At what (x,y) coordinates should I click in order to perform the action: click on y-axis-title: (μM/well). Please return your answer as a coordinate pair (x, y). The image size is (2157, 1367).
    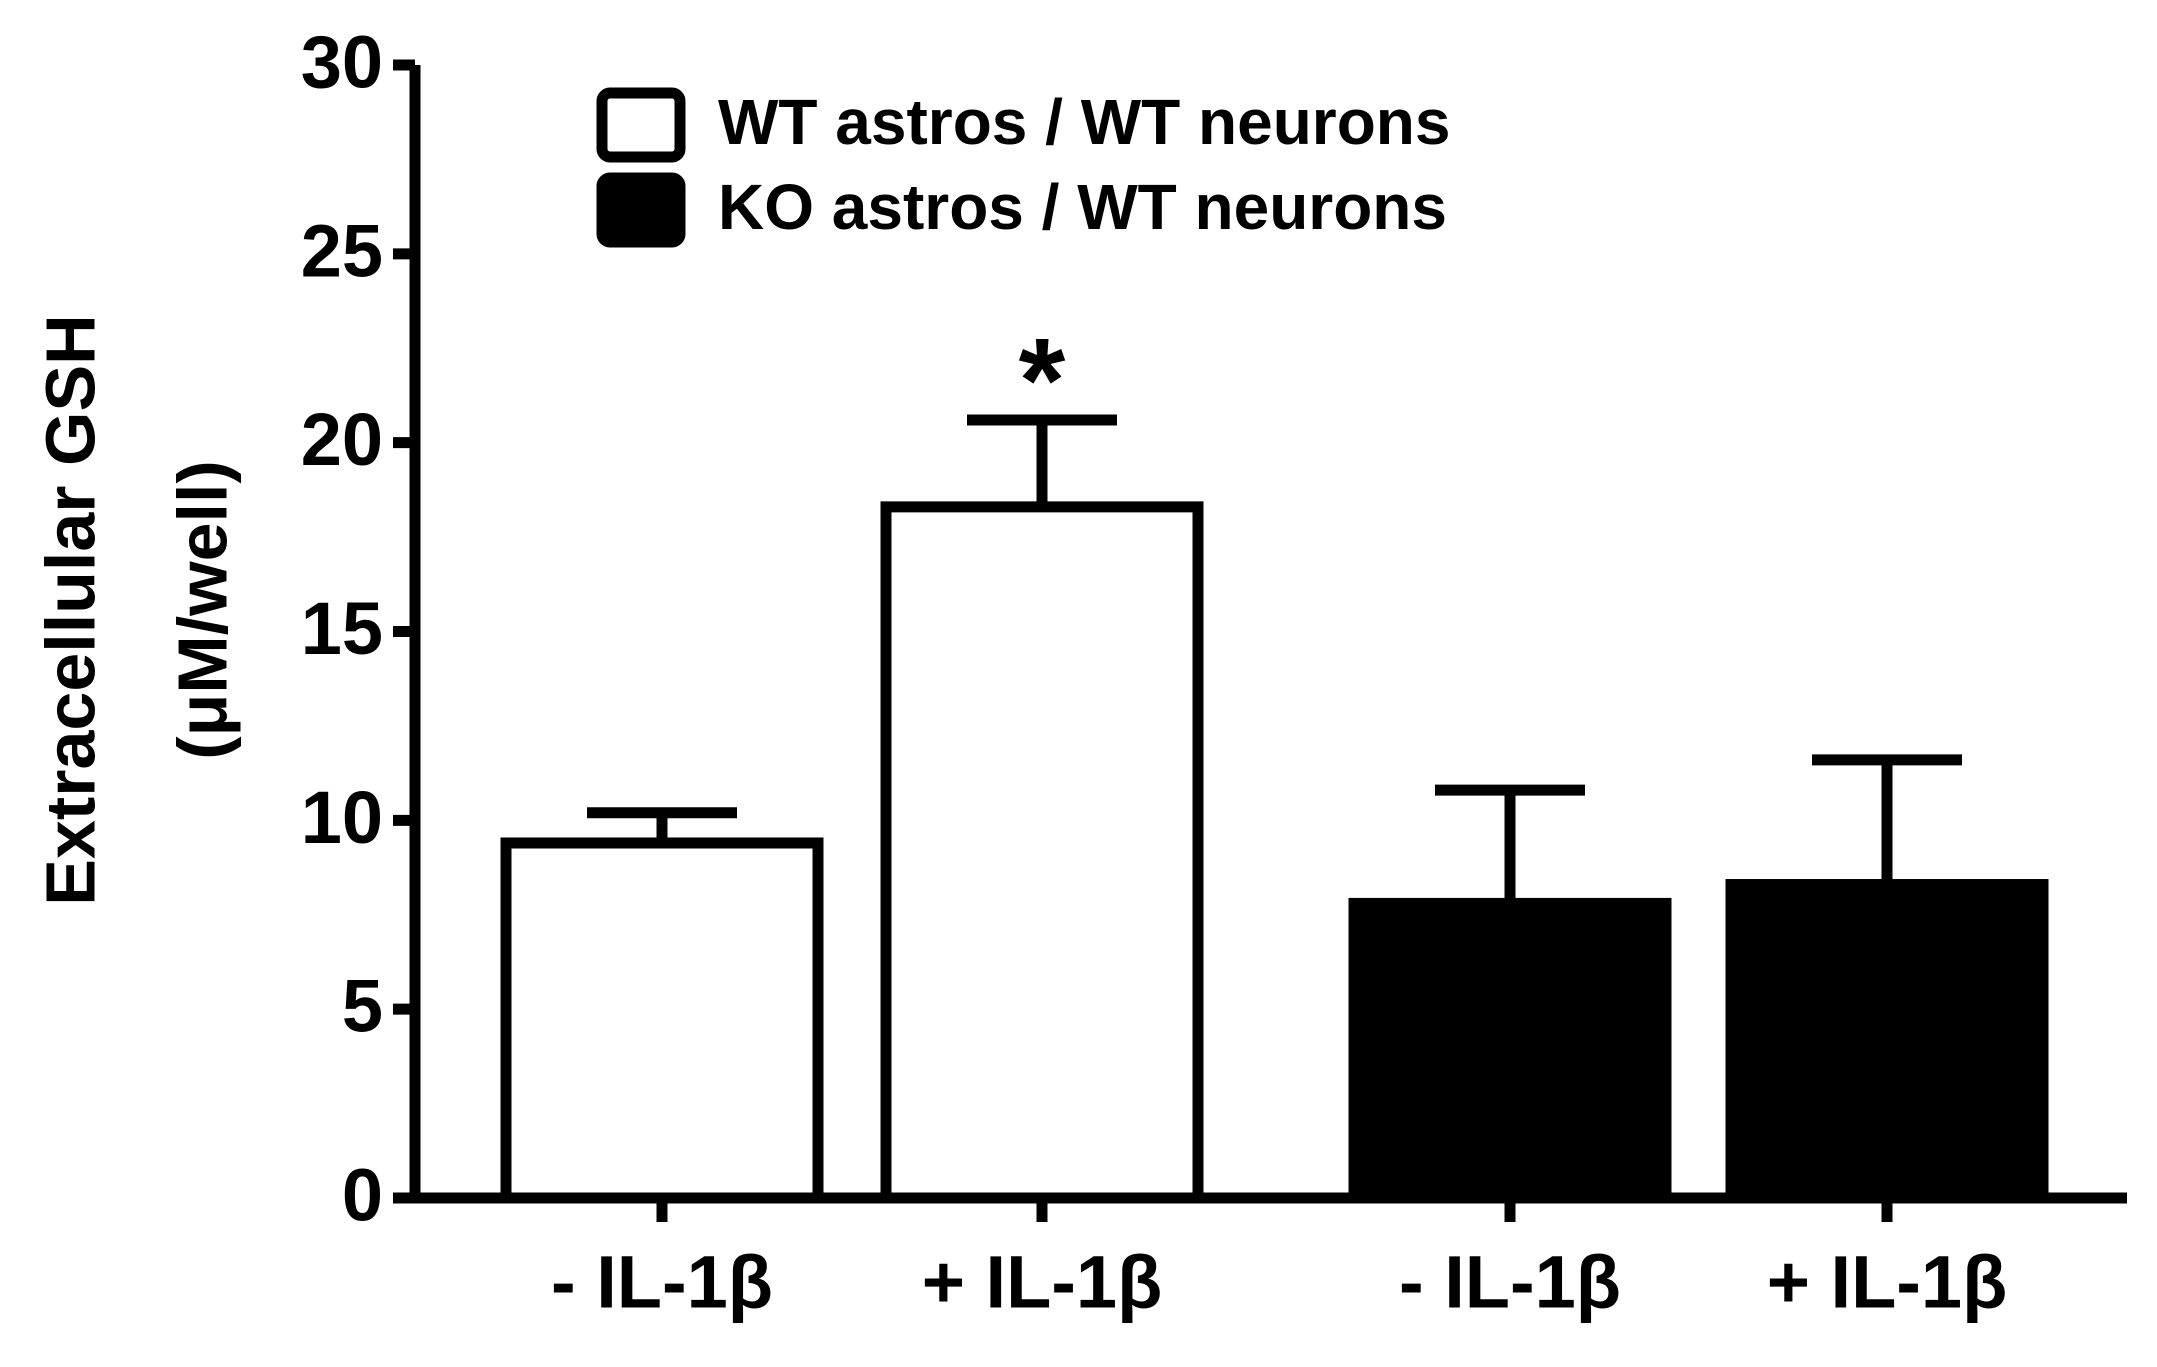
    Looking at the image, I should click on (202, 609).